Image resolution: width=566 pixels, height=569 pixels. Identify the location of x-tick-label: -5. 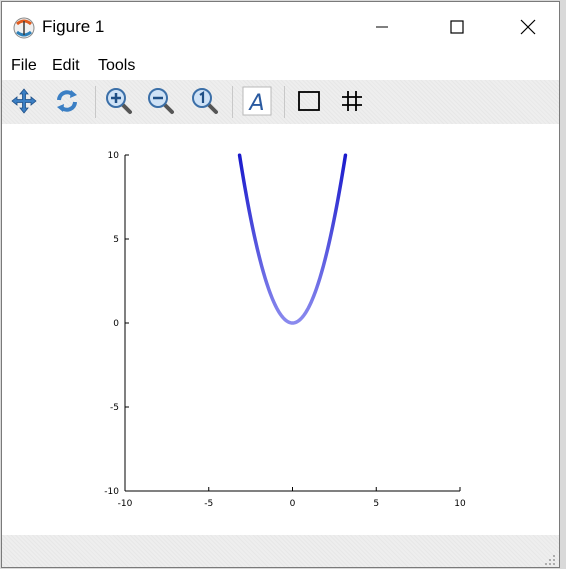
(208, 504).